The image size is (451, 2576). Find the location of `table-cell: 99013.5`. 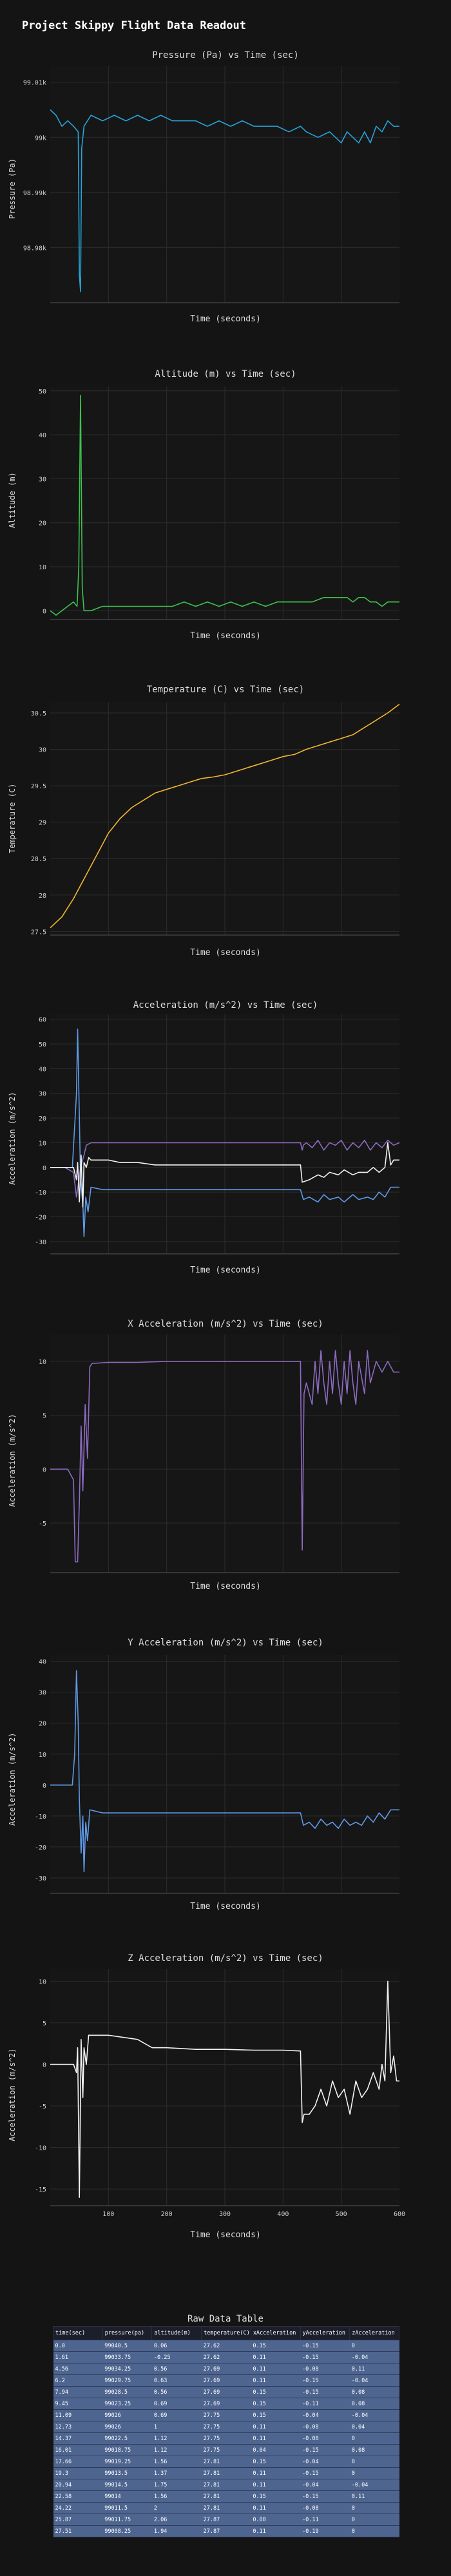

table-cell: 99013.5 is located at coordinates (127, 2473).